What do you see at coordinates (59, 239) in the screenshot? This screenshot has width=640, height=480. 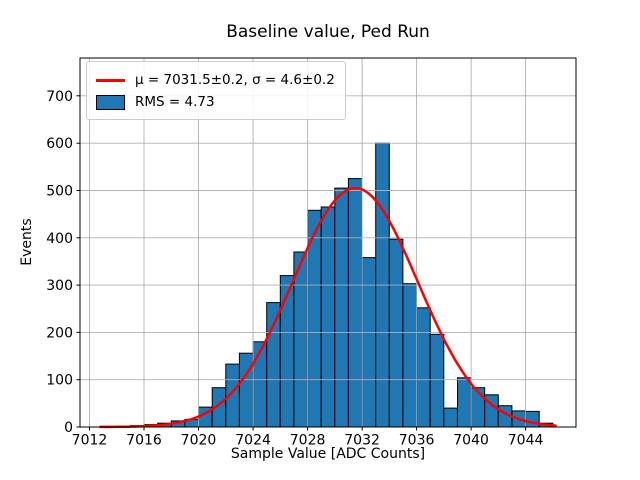 I see `y-tick-label: 400` at bounding box center [59, 239].